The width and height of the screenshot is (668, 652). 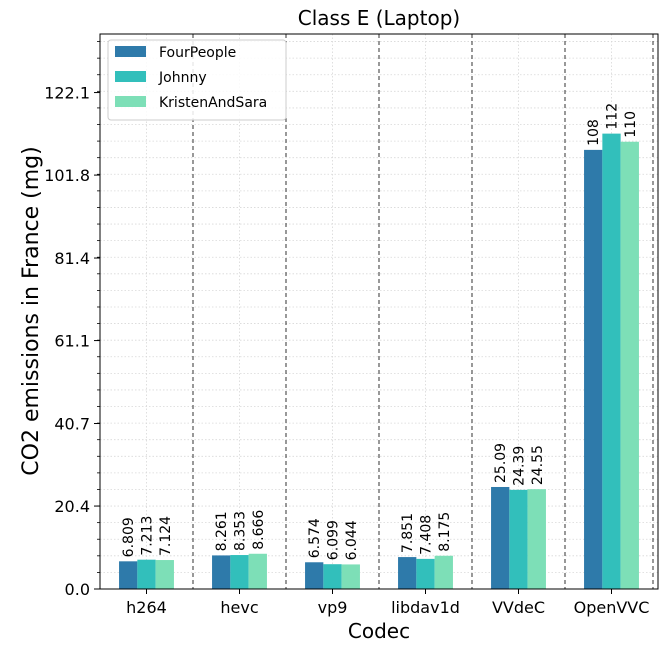 I want to click on x-tick-label: hevc, so click(x=239, y=607).